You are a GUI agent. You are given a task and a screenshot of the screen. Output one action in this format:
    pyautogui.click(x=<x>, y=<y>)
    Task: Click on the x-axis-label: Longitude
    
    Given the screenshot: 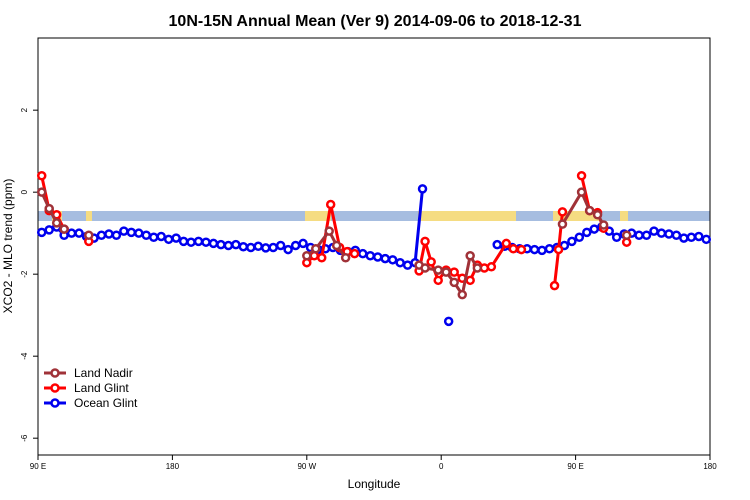 What is the action you would take?
    pyautogui.click(x=374, y=484)
    